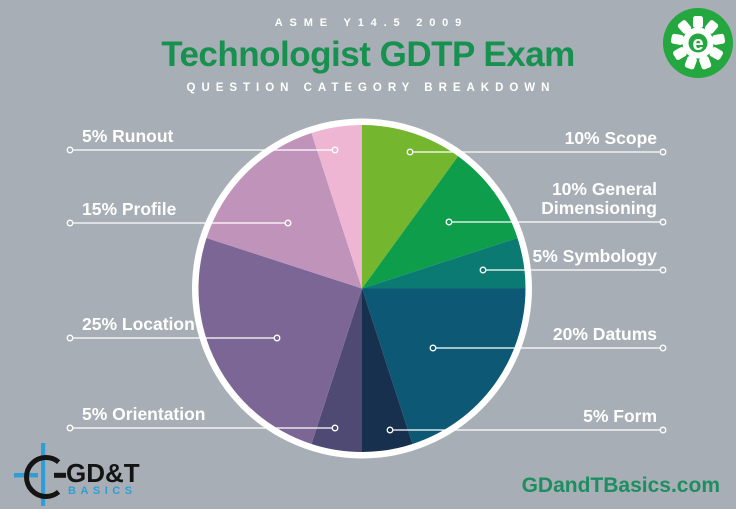 This screenshot has width=736, height=509. I want to click on page-subtitle: QUESTION CATEGORY BREAKDOWN, so click(371, 88).